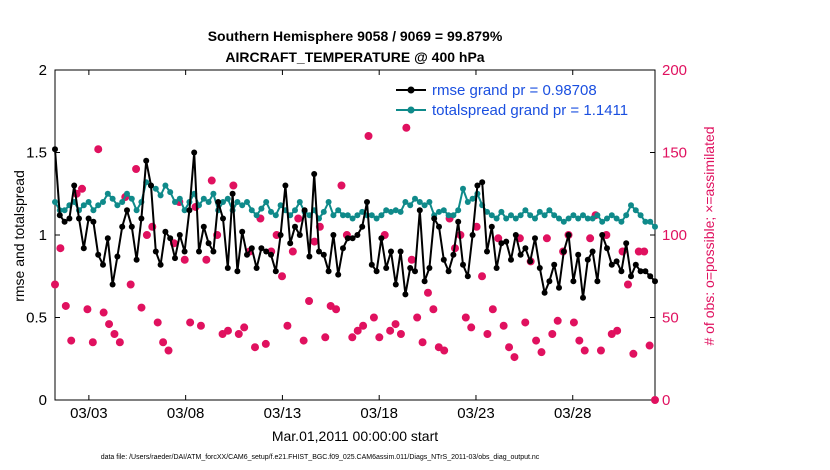 This screenshot has height=470, width=830. I want to click on y-axis-right-label: # of obs: o=possible; ×=assimilated, so click(709, 235).